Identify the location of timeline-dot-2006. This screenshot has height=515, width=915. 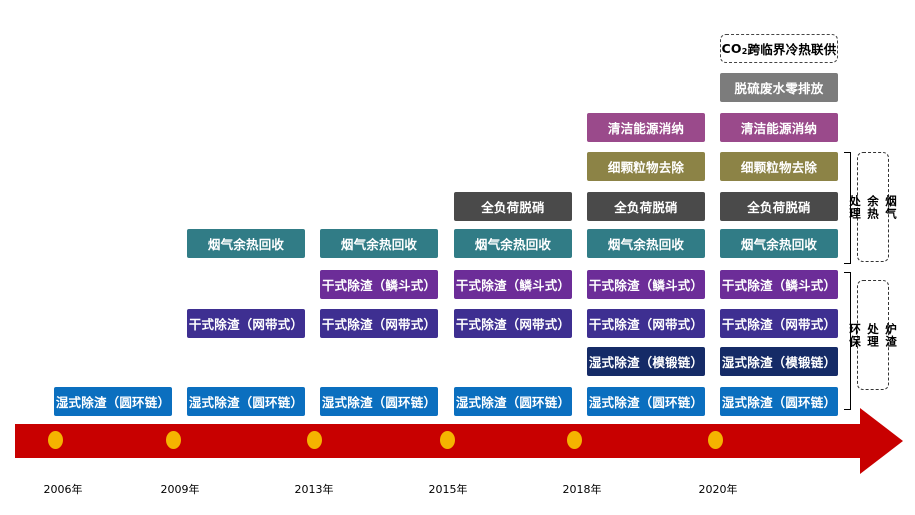
(55, 440).